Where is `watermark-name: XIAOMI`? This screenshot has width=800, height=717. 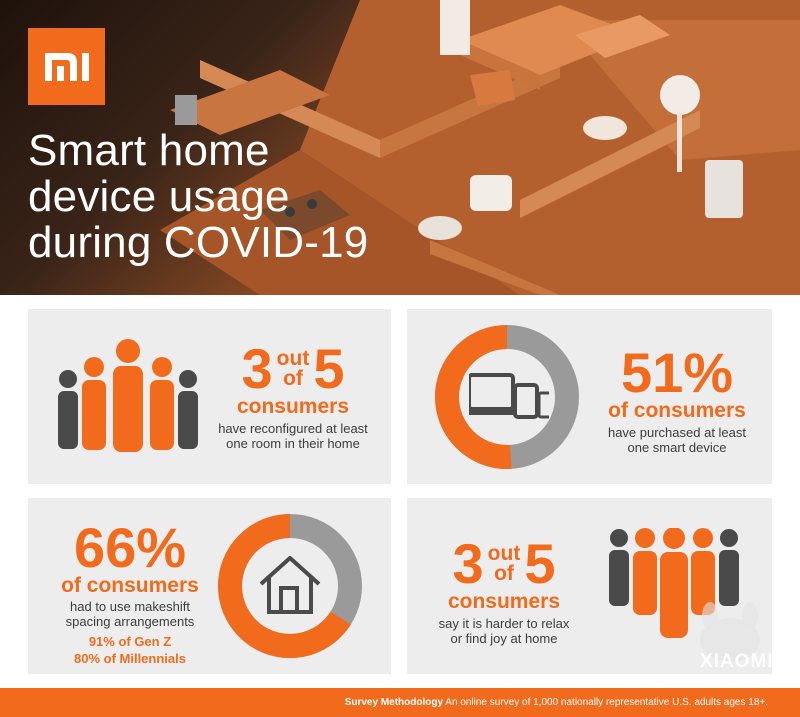 watermark-name: XIAOMI is located at coordinates (737, 661).